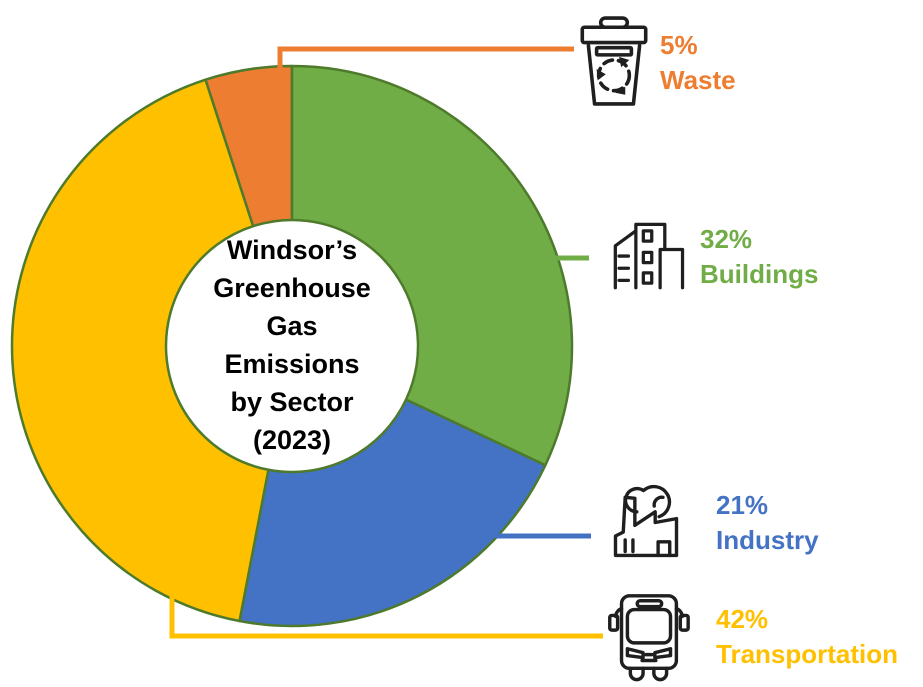 The image size is (923, 687). Describe the element at coordinates (759, 257) in the screenshot. I see `buildings-label: 32% Buildings` at that location.